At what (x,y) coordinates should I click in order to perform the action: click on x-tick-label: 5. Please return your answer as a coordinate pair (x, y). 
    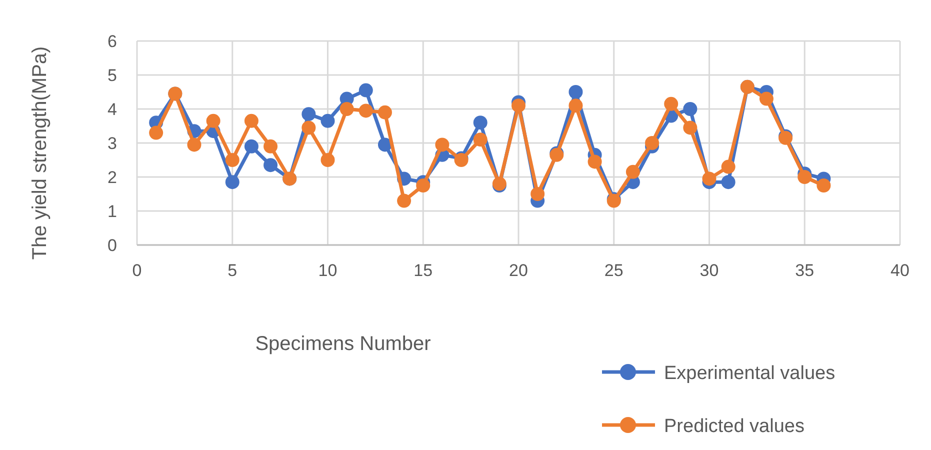
    Looking at the image, I should click on (233, 270).